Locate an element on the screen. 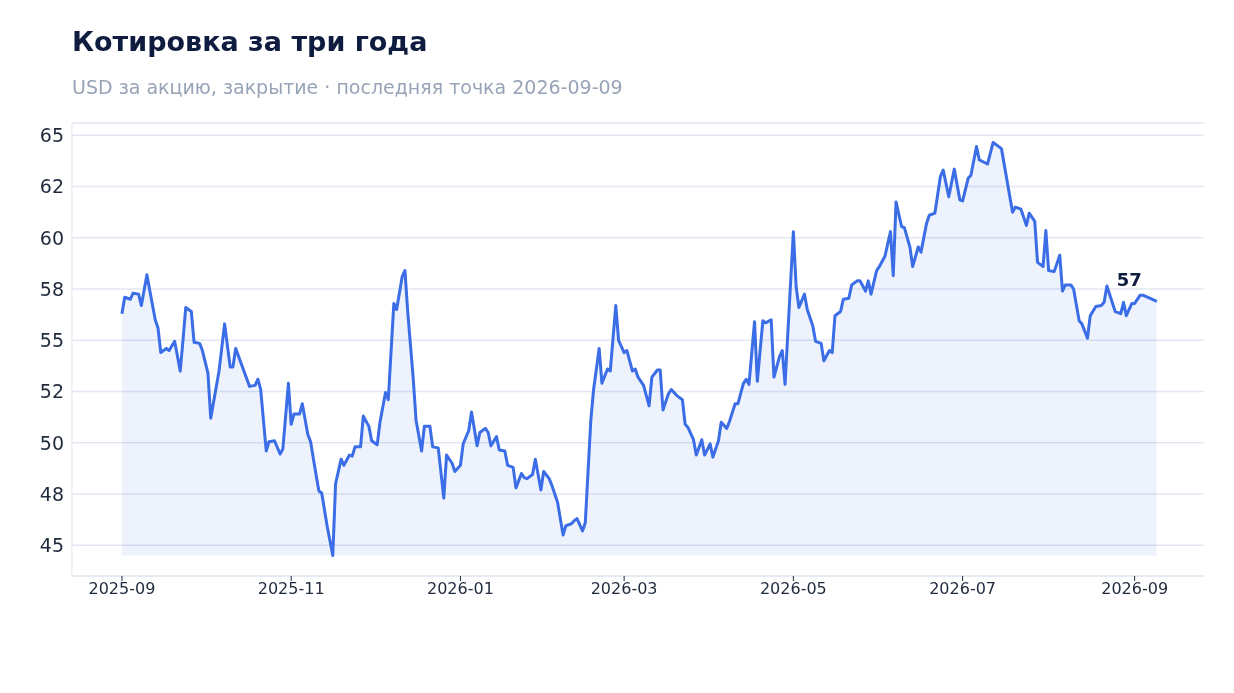 The width and height of the screenshot is (1234, 693). x-tick-label: 2026-01 is located at coordinates (460, 589).